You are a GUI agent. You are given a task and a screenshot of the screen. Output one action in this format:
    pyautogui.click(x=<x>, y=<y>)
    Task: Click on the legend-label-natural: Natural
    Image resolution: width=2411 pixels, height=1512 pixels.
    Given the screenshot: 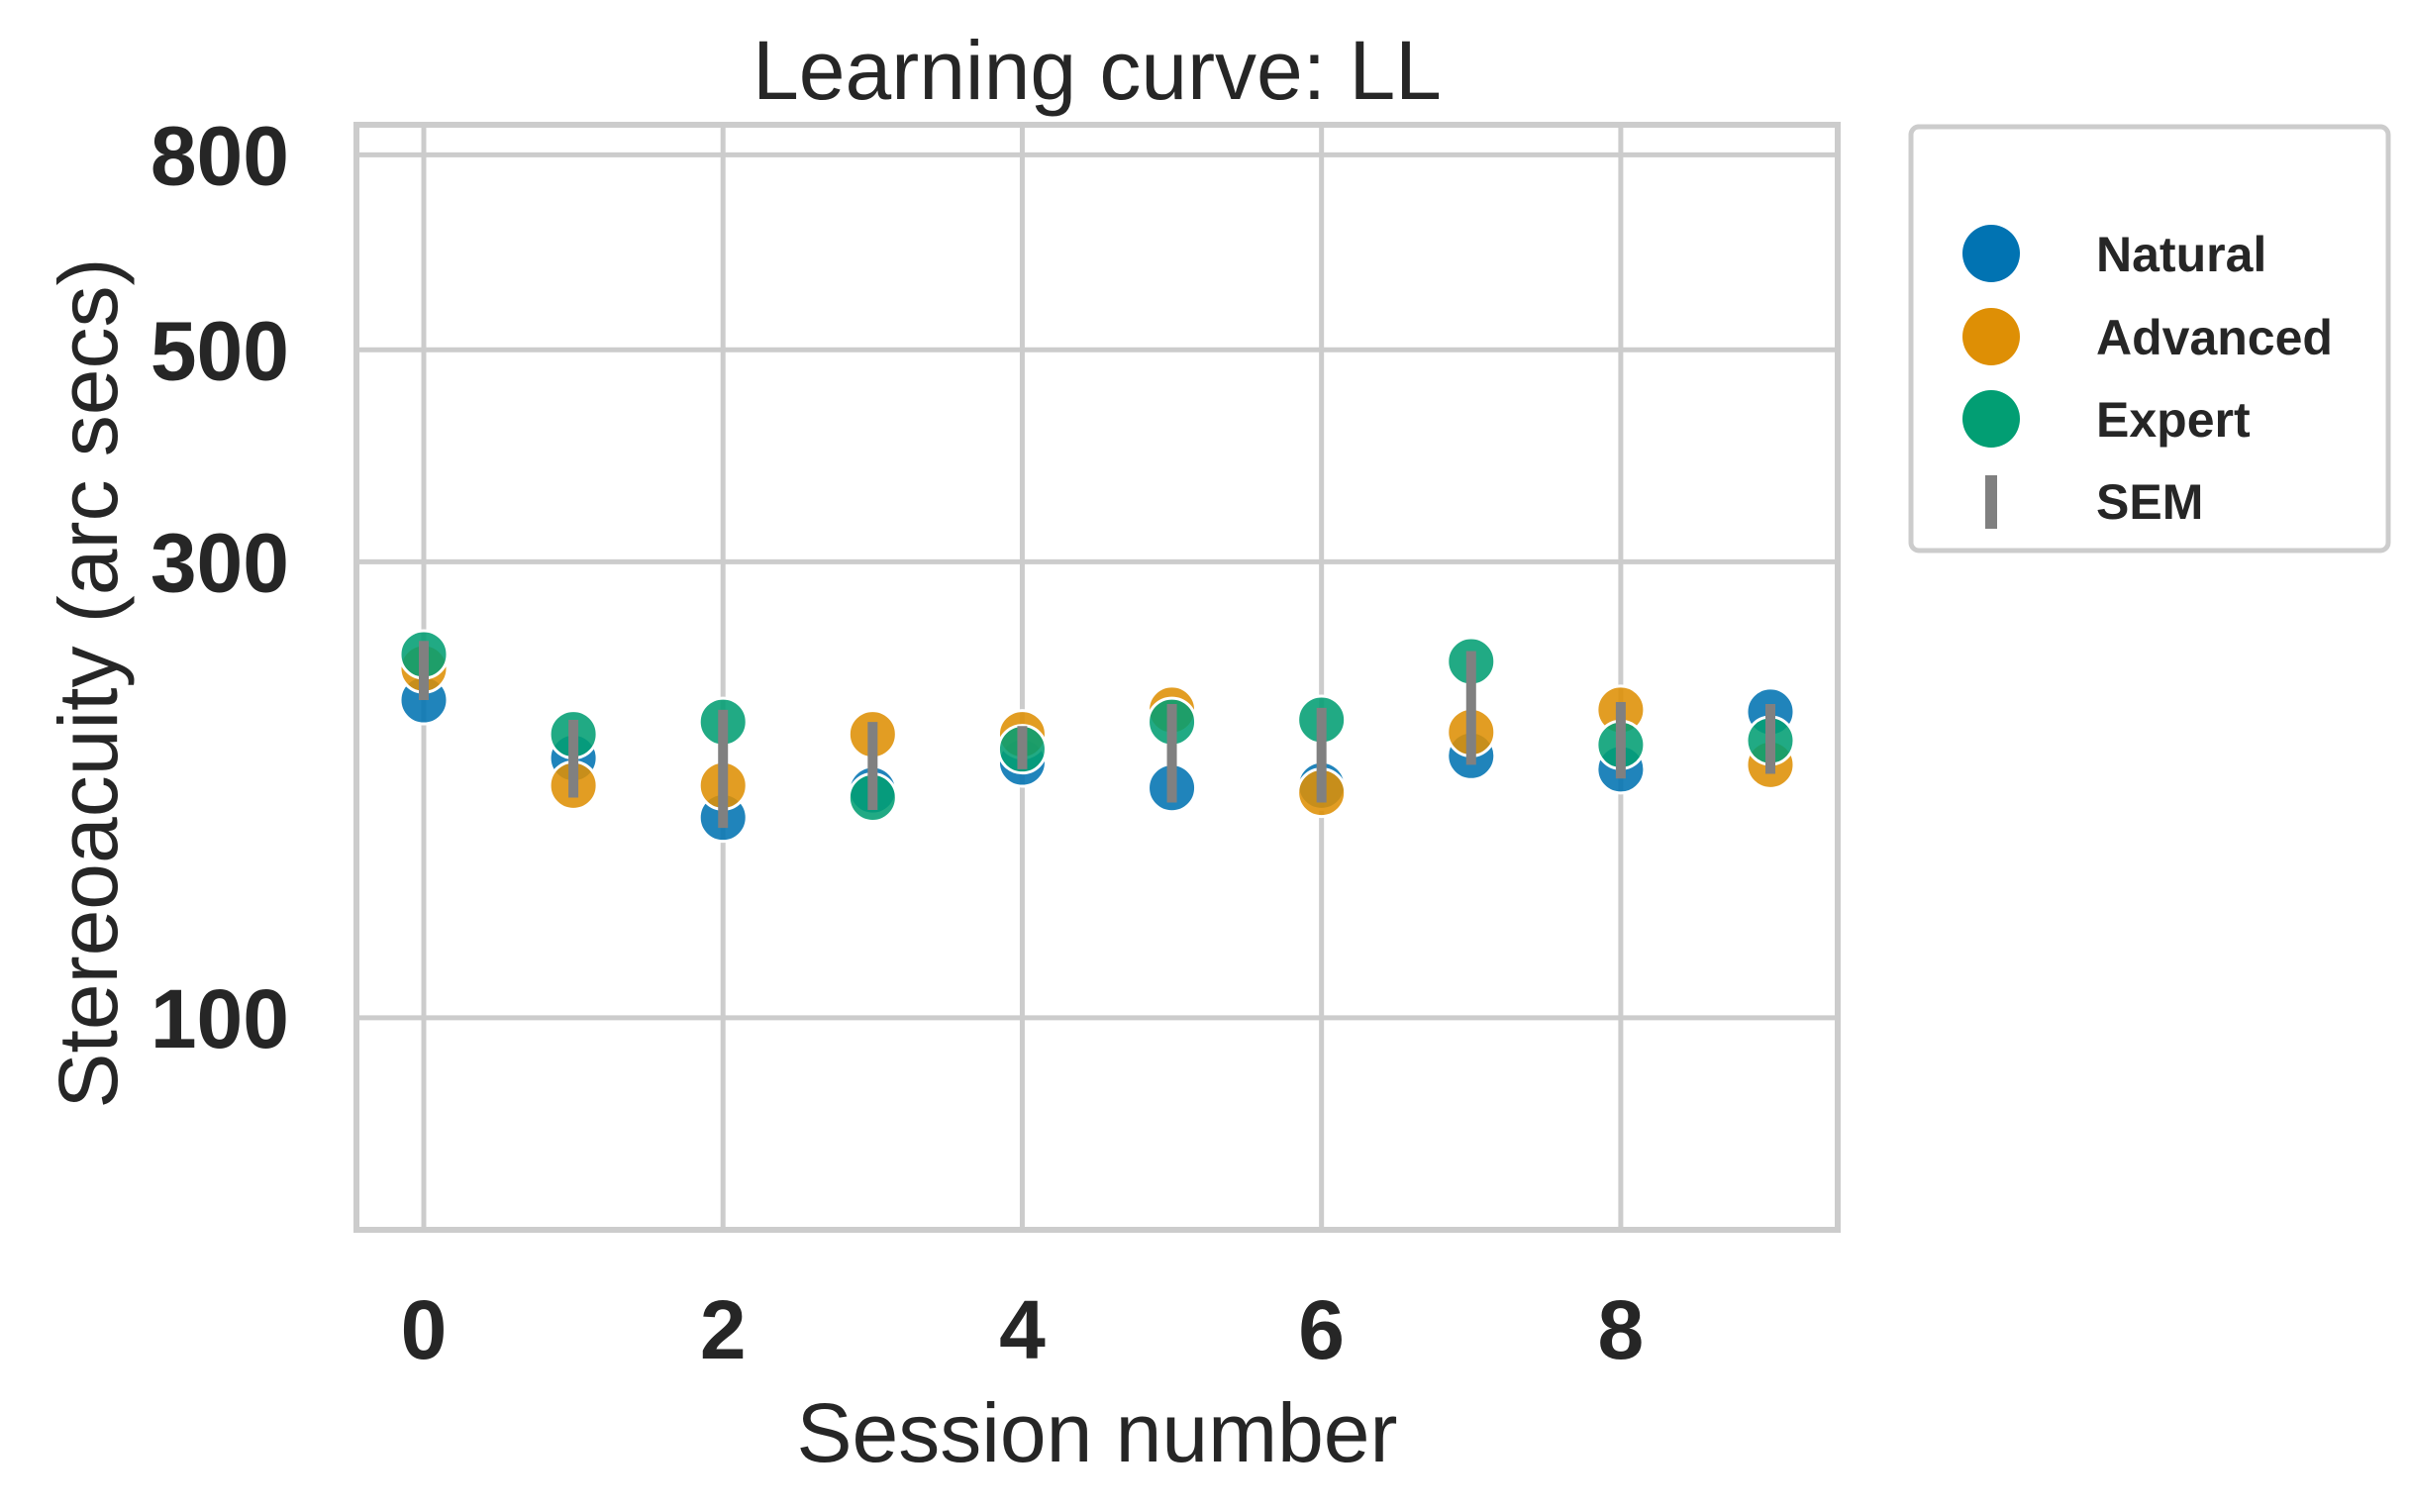 What is the action you would take?
    pyautogui.click(x=2181, y=254)
    